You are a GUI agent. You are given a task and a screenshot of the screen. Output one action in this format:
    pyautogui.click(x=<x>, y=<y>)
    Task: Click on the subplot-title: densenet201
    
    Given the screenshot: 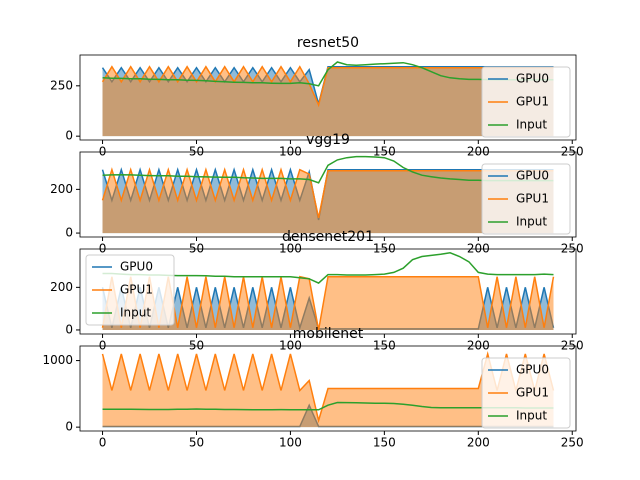 What is the action you would take?
    pyautogui.click(x=328, y=237)
    